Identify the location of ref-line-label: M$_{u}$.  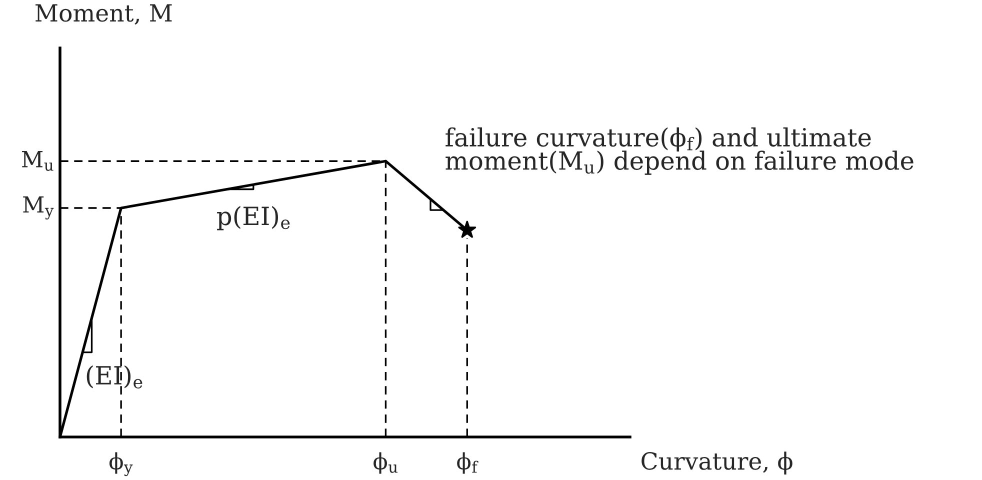
(38, 161).